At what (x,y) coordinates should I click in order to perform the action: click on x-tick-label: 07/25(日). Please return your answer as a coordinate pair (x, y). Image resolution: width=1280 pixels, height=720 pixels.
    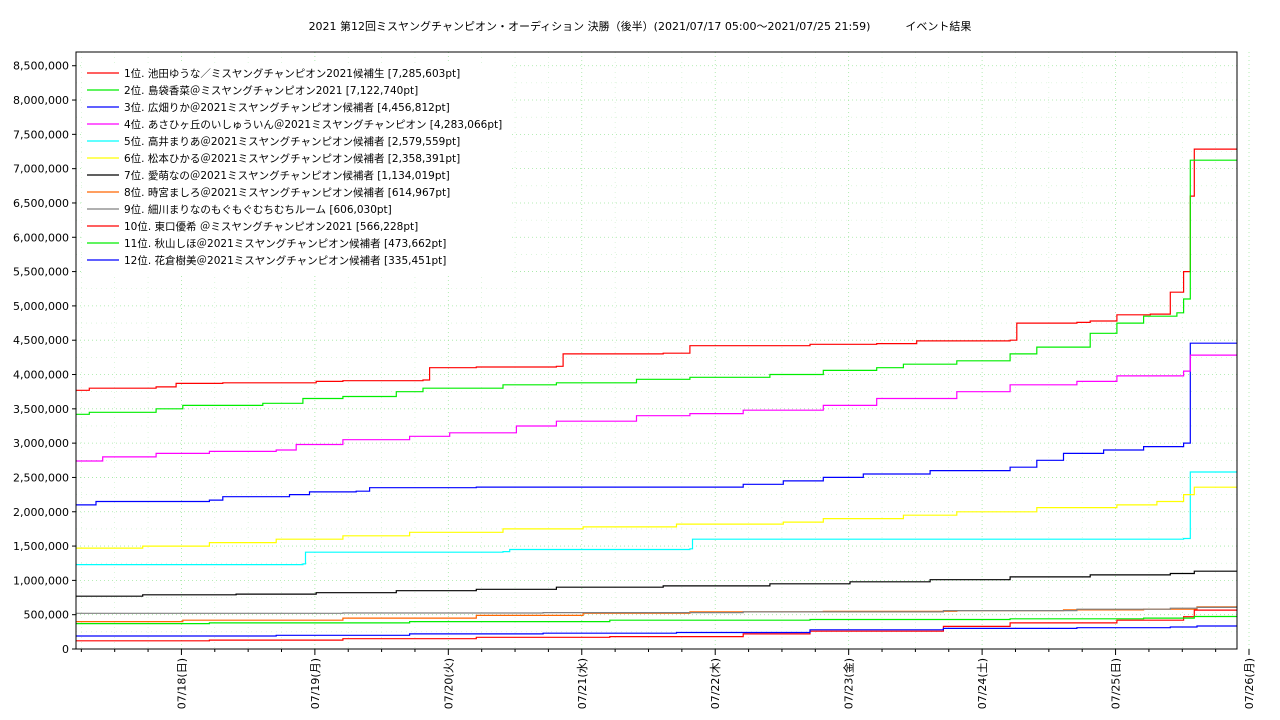
    Looking at the image, I should click on (1116, 683).